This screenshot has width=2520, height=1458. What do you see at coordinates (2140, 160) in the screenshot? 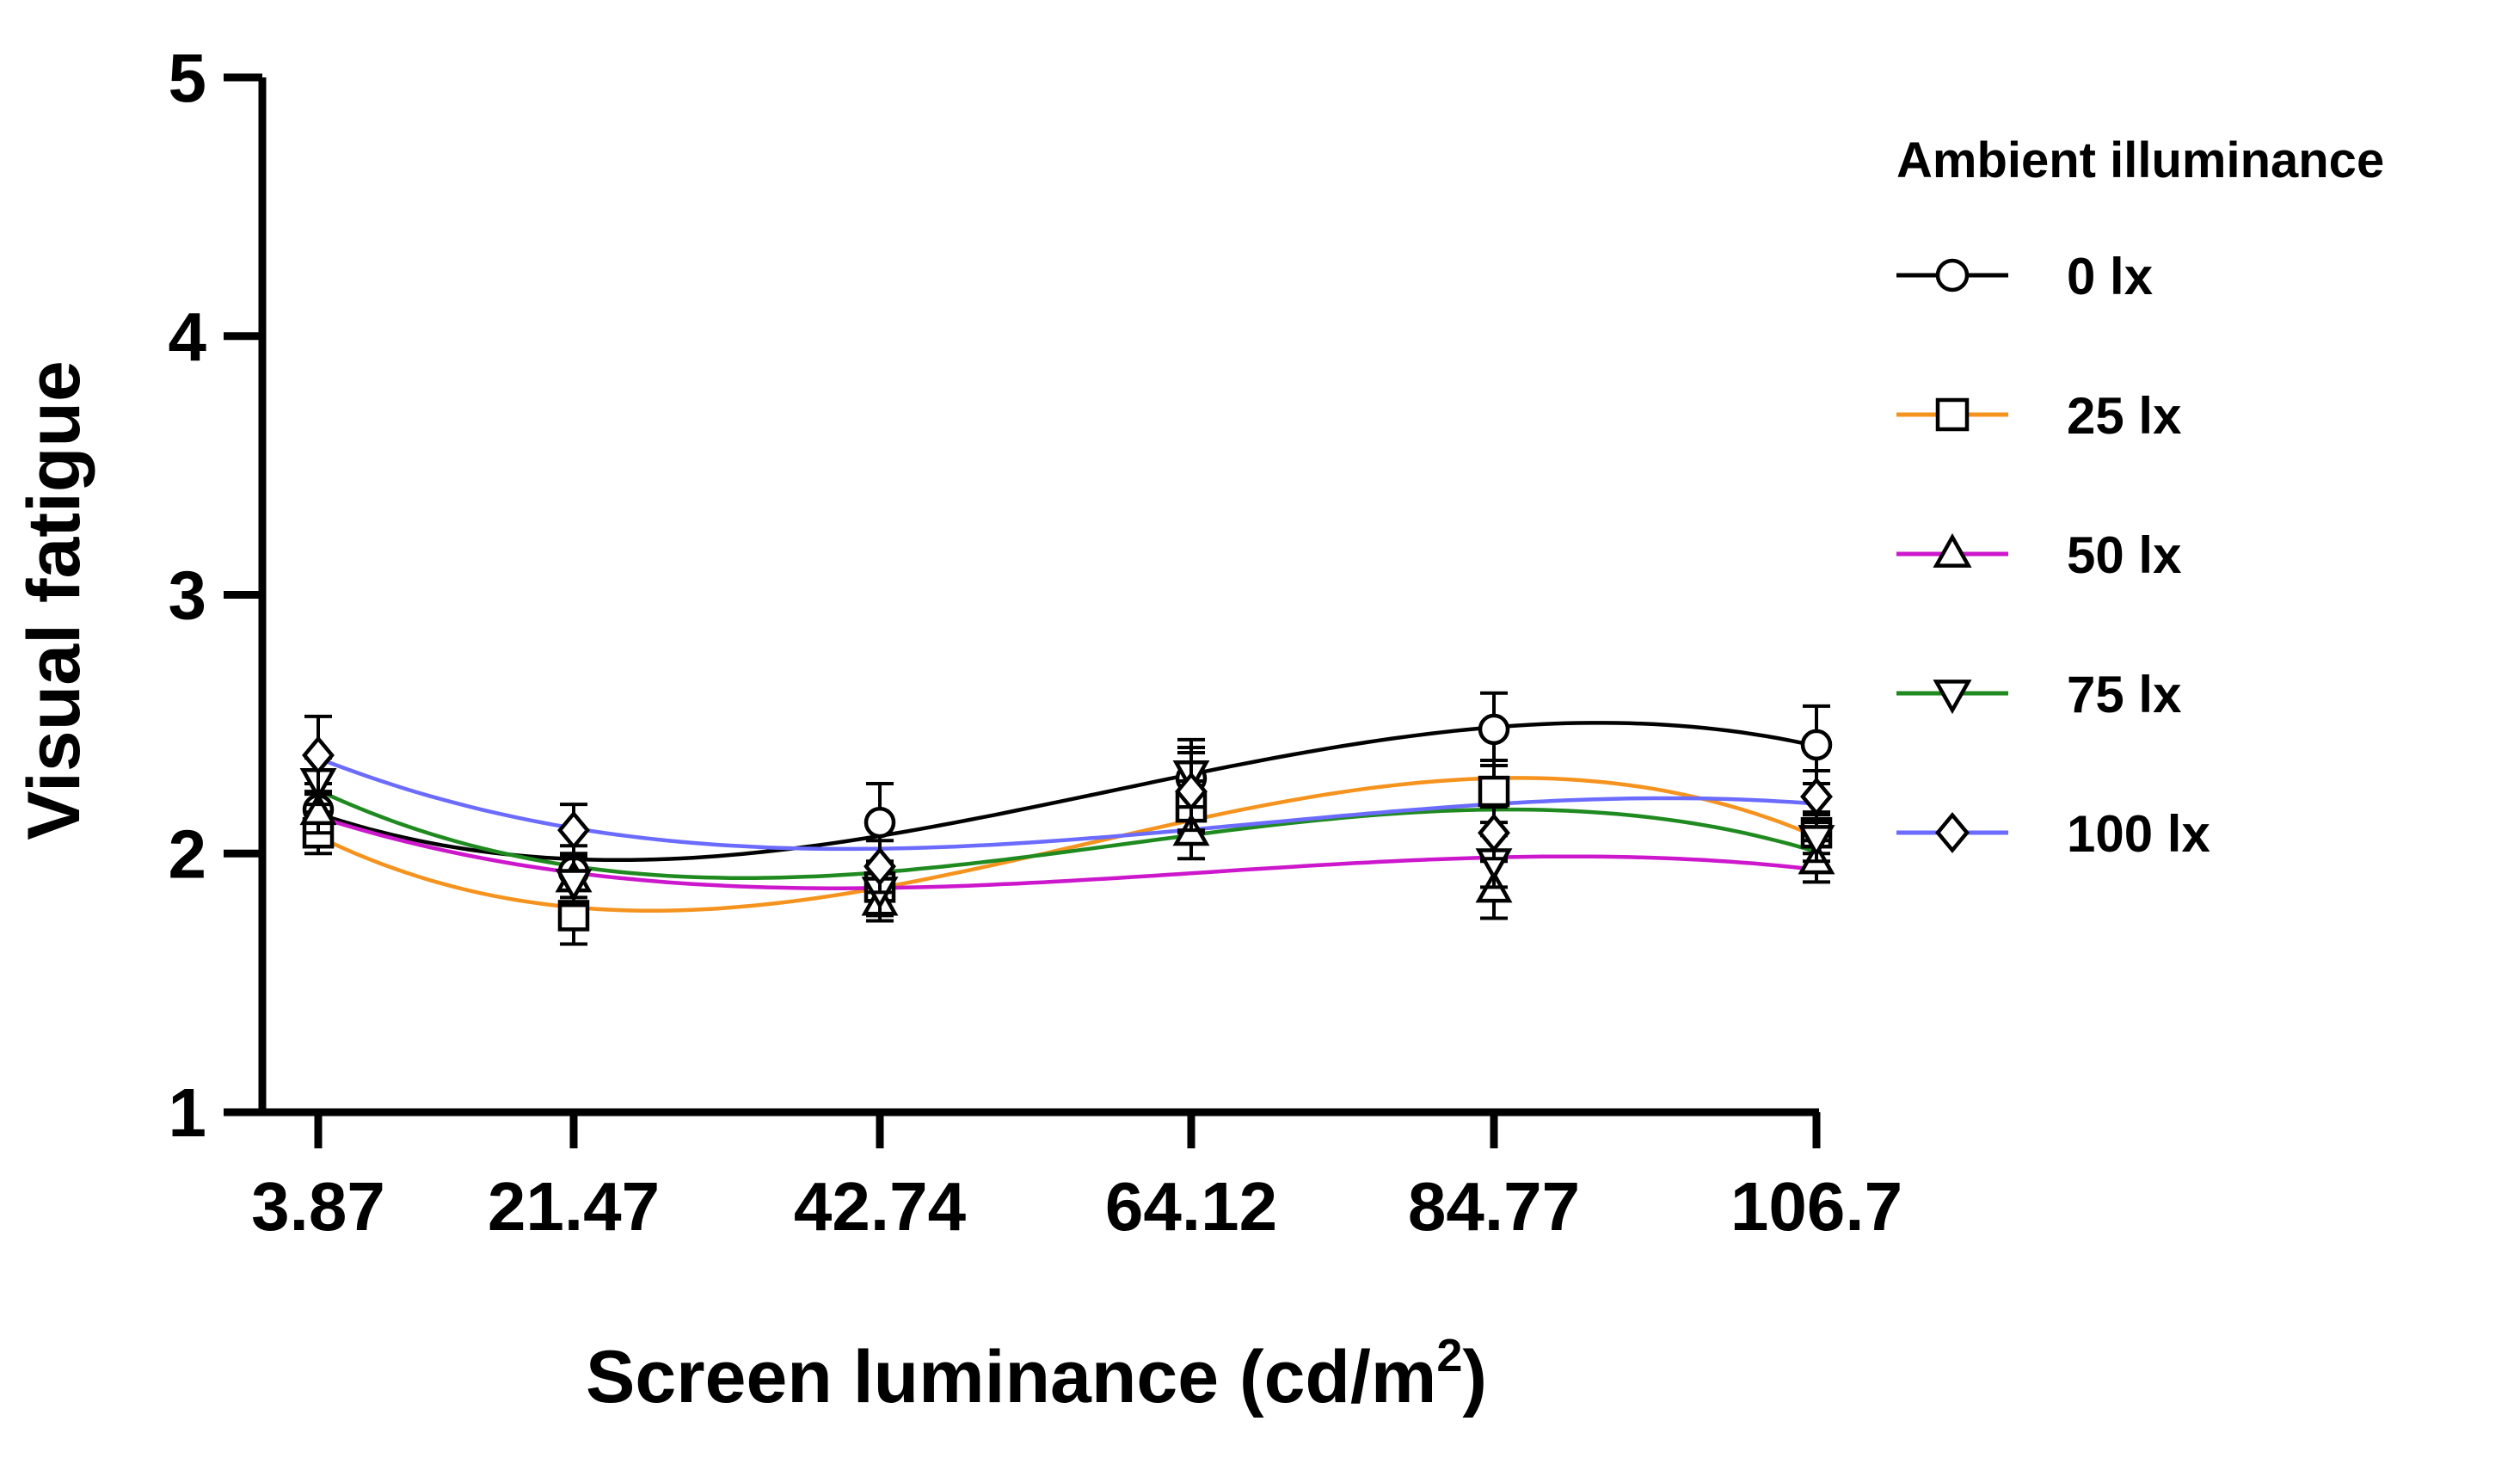
I see `legend-title: Ambient illuminance` at bounding box center [2140, 160].